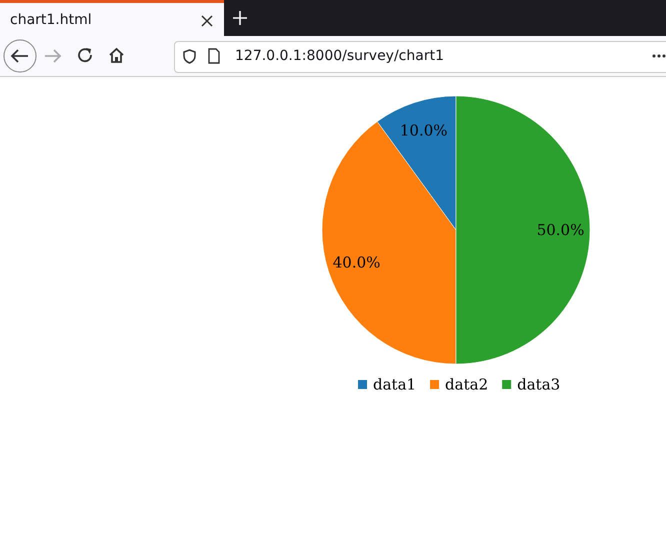  Describe the element at coordinates (424, 131) in the screenshot. I see `data-label: 10.0%` at that location.